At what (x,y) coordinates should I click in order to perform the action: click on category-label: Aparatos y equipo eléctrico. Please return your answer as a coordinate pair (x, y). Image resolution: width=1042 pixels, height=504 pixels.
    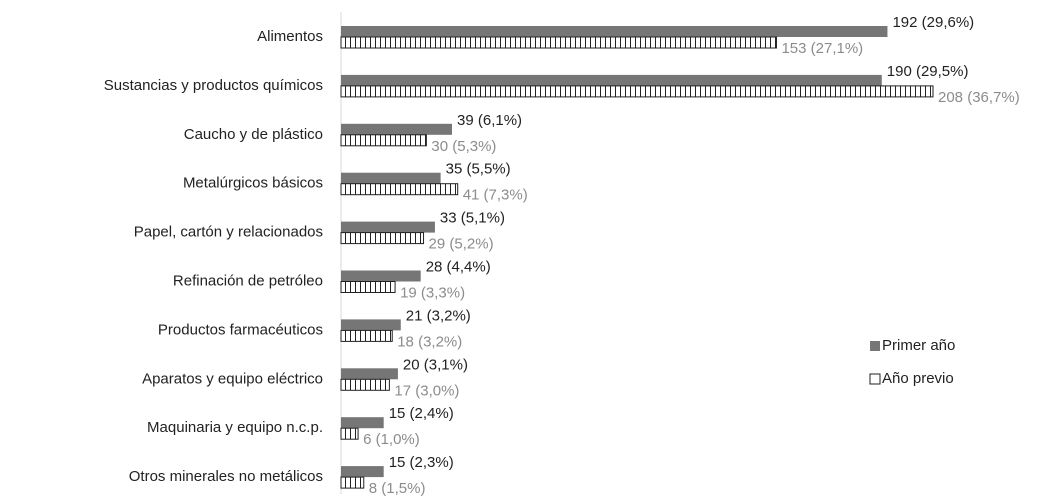
    Looking at the image, I should click on (232, 378).